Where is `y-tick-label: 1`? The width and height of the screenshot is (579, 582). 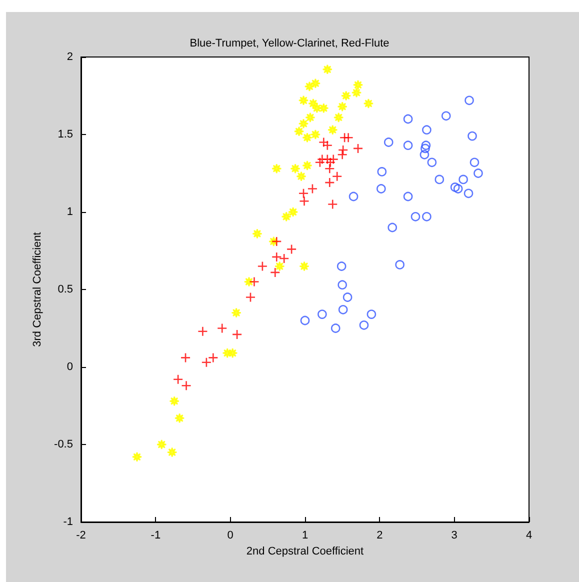
y-tick-label: 1 is located at coordinates (69, 212).